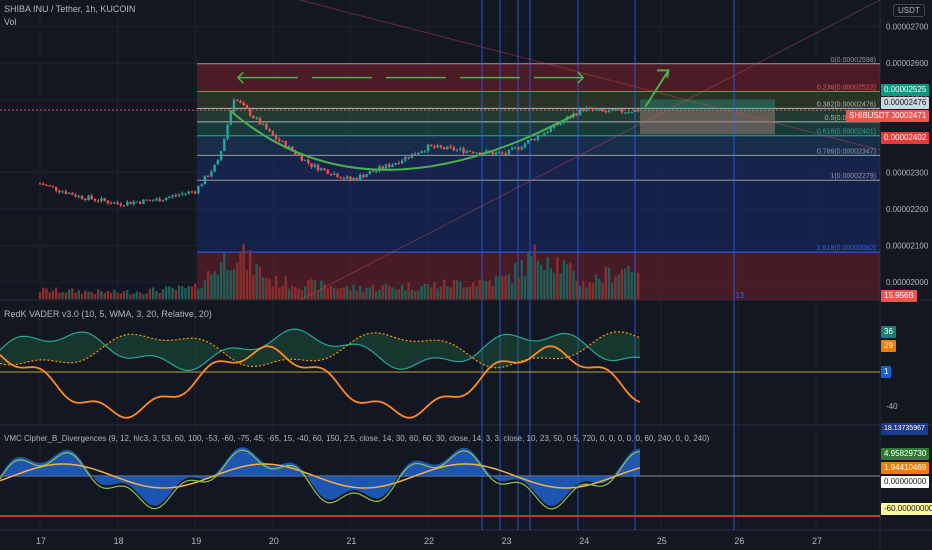  Describe the element at coordinates (320, 476) in the screenshot. I see `cipher-wave-fill` at that location.